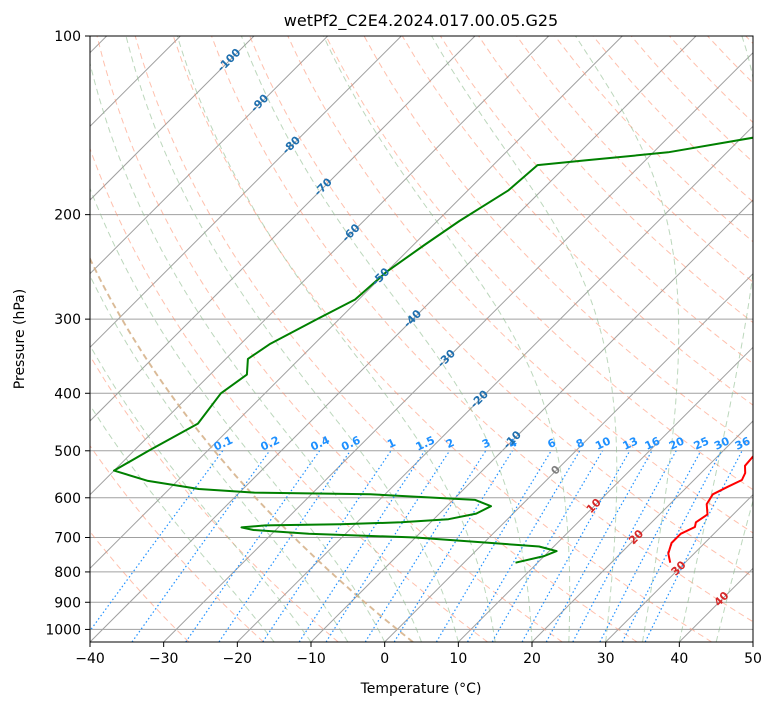 The height and width of the screenshot is (708, 775). I want to click on y-tick-label: 400, so click(67, 394).